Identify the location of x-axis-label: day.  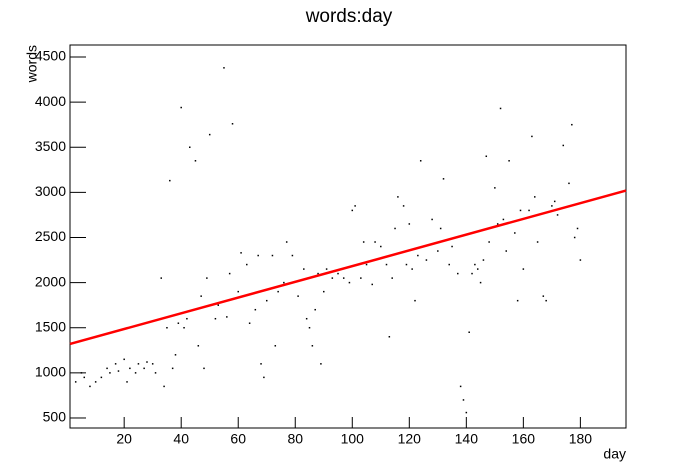
(614, 454).